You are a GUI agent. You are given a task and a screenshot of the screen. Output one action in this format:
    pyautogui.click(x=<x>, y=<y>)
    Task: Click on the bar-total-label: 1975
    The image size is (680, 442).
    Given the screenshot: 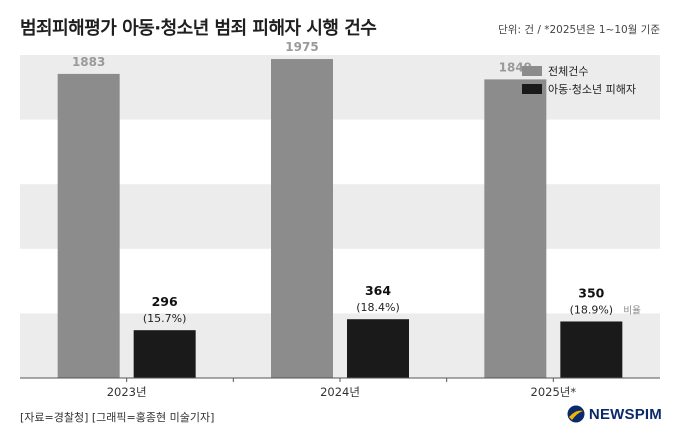 What is the action you would take?
    pyautogui.click(x=301, y=47)
    